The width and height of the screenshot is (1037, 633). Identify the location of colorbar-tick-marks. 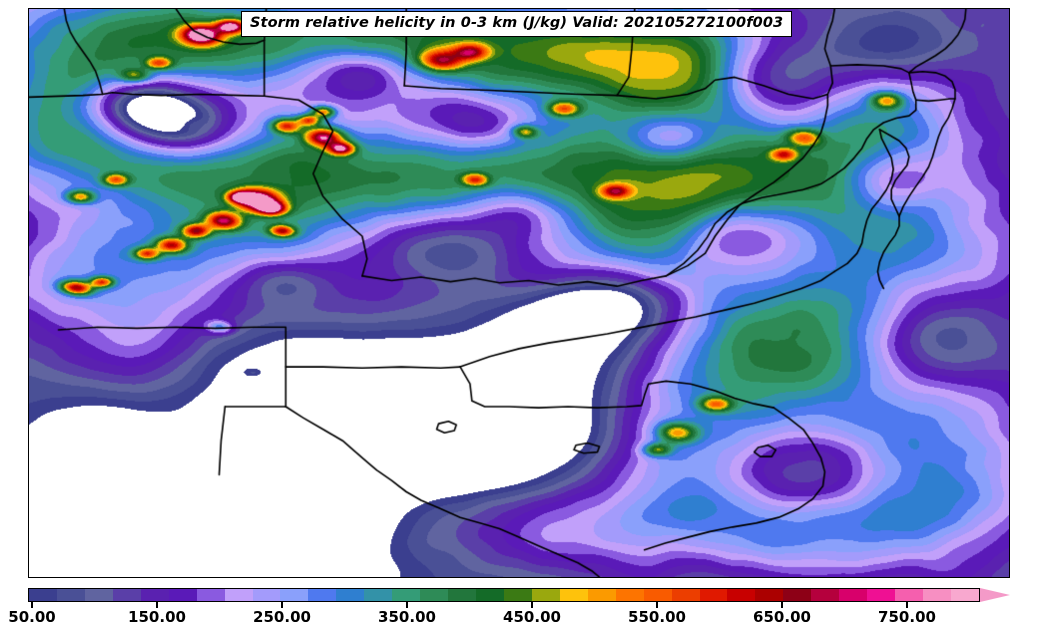
(519, 605).